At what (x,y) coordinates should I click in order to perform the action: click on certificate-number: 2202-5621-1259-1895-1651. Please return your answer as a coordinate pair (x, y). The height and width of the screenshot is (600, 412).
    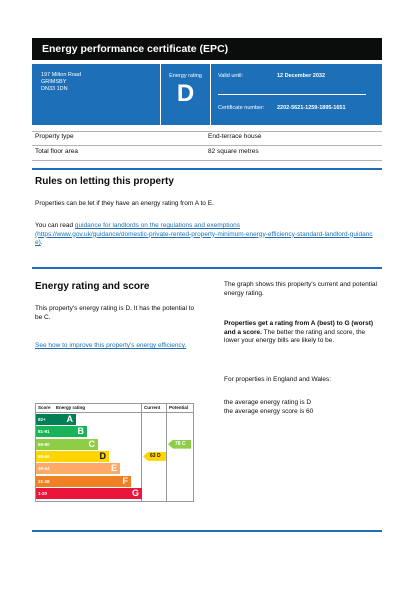
    Looking at the image, I should click on (311, 108).